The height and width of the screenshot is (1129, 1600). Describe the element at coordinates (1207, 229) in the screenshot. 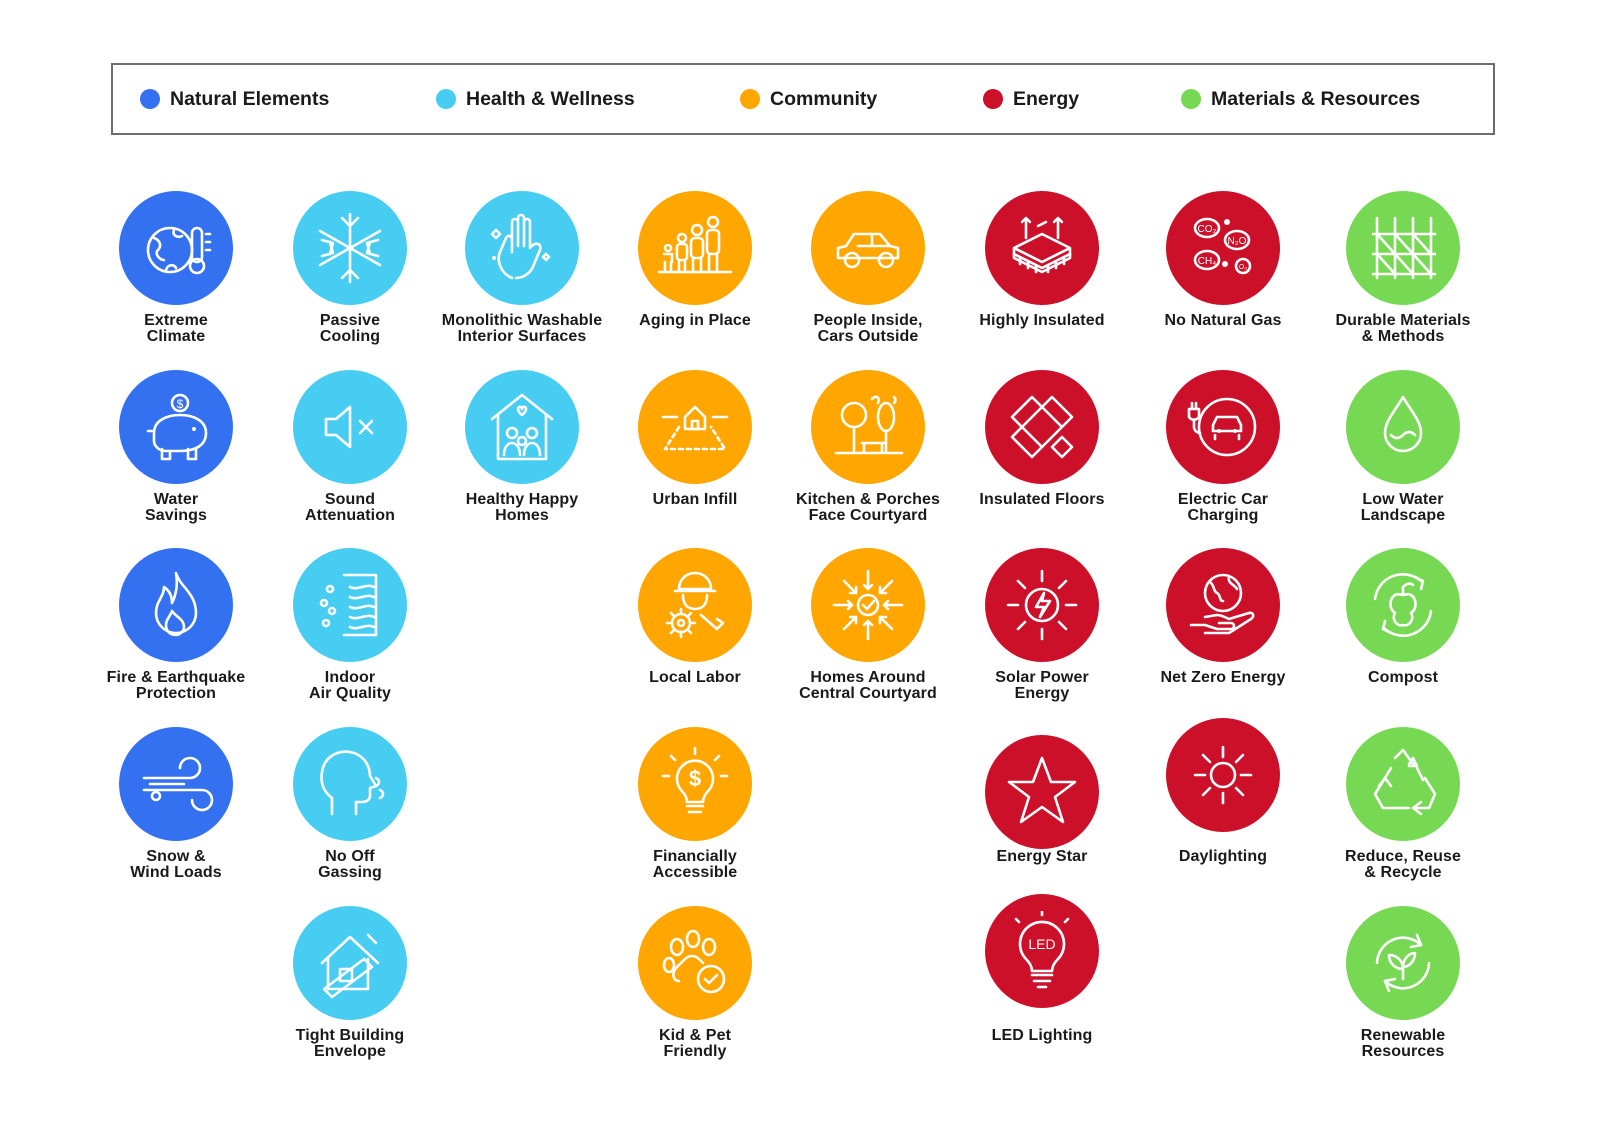

I see `svg-text: CO₂` at that location.